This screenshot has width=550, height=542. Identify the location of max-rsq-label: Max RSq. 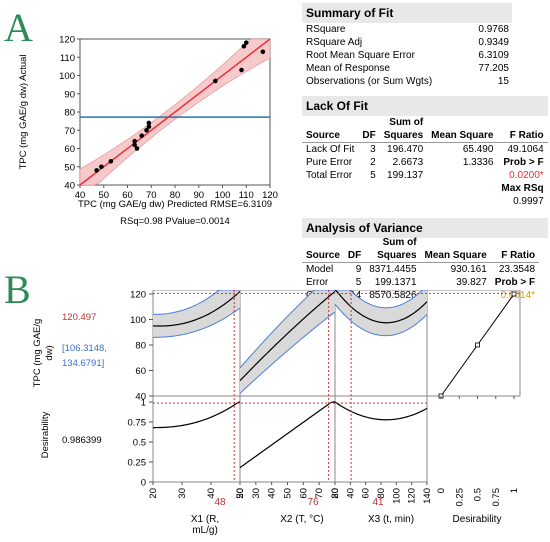
(522, 188).